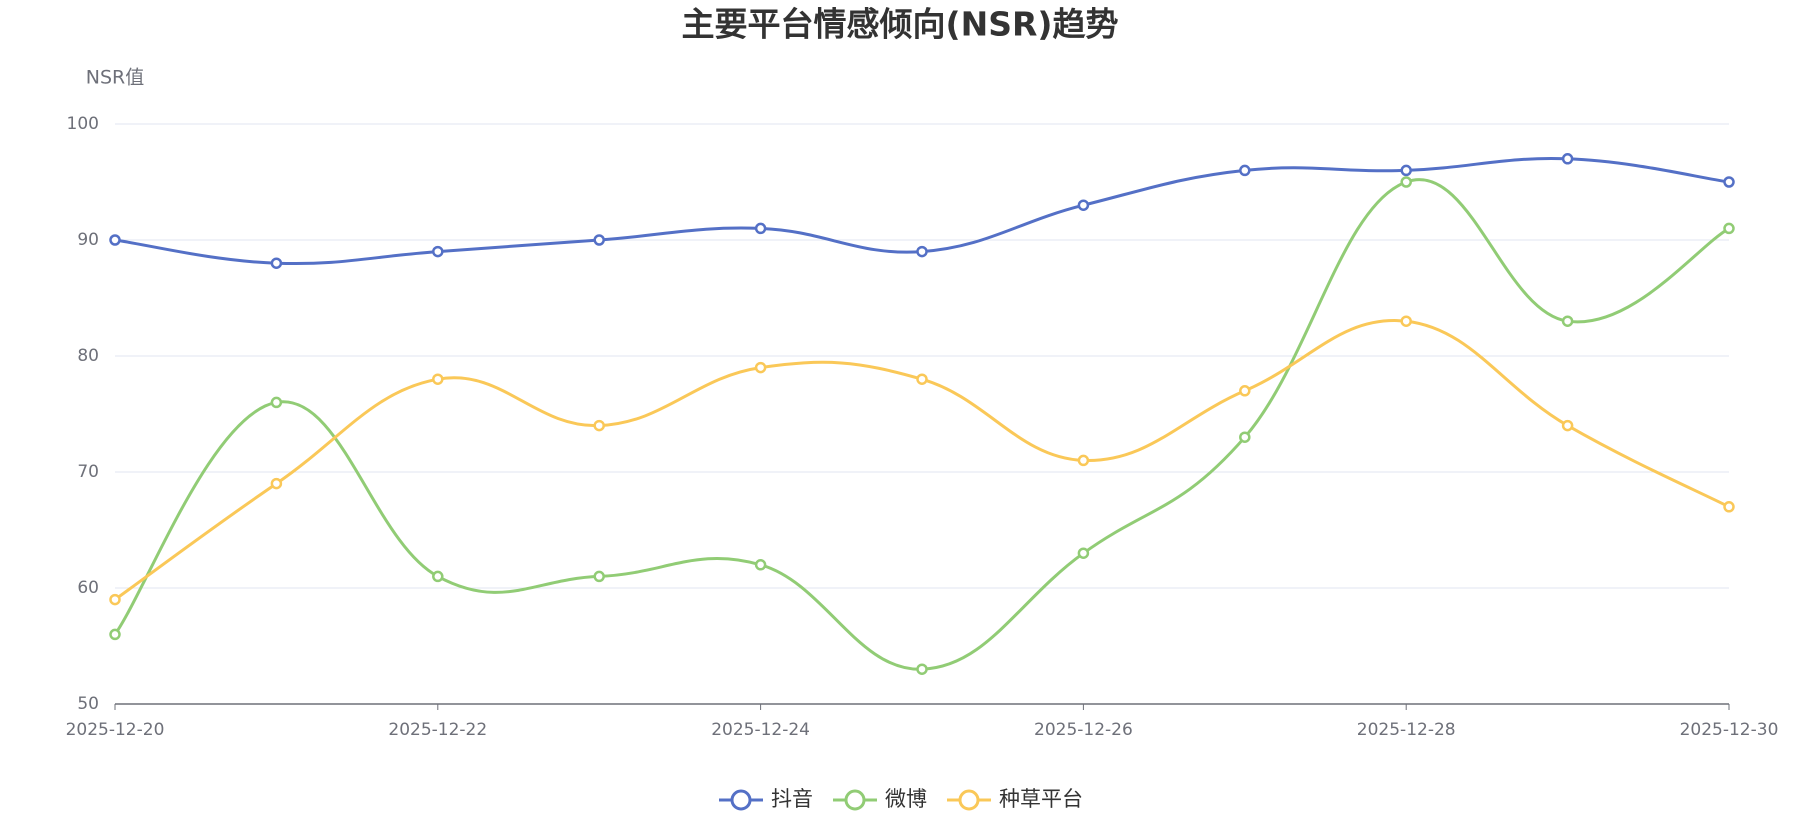 This screenshot has height=826, width=1800. I want to click on x-tick-label: 2025-12-20, so click(115, 730).